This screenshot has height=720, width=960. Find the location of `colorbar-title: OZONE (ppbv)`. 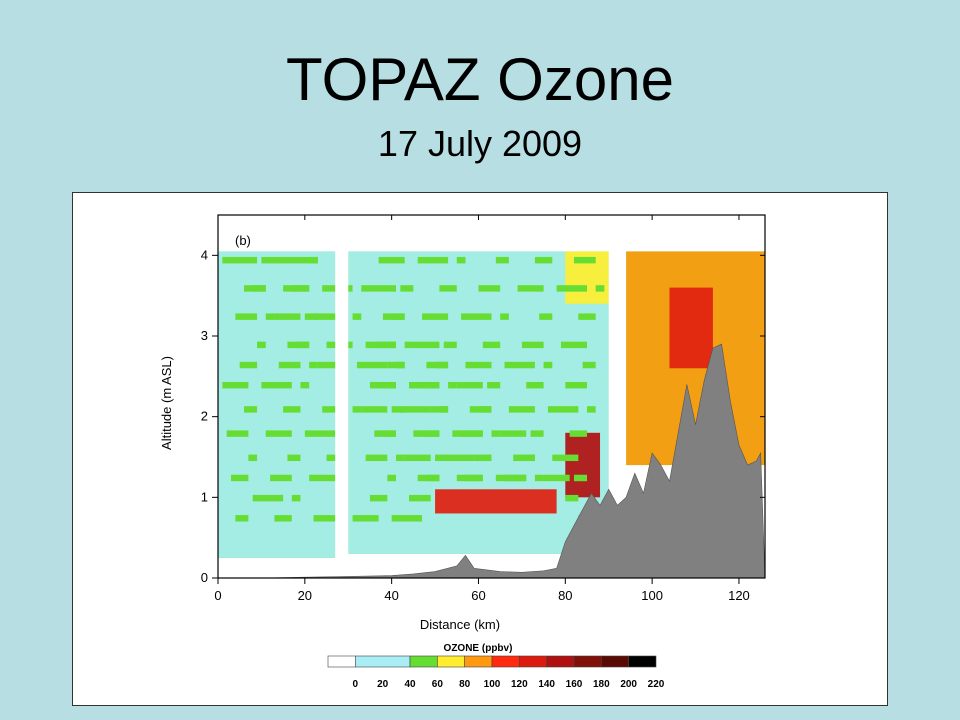

colorbar-title: OZONE (ppbv) is located at coordinates (478, 648).